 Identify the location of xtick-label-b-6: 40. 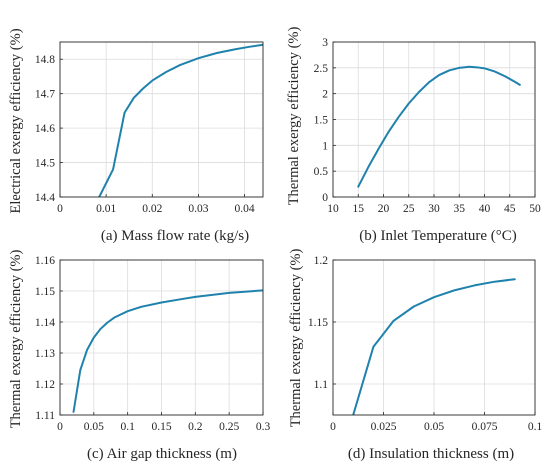
(485, 209).